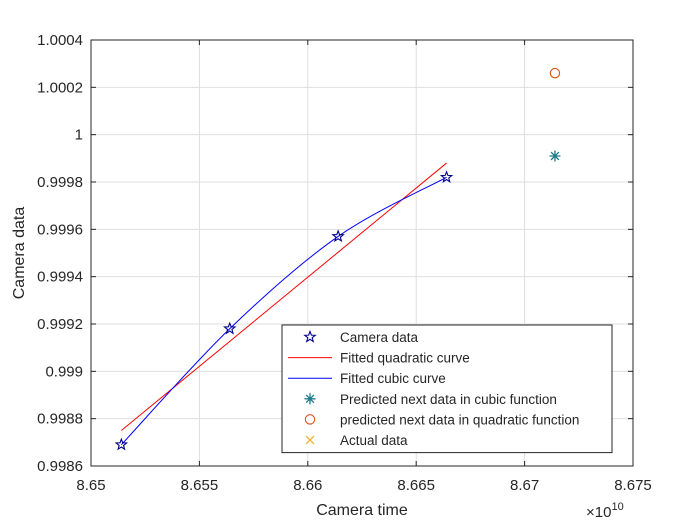 This screenshot has height=525, width=700. I want to click on y-tick-label: 0.9988, so click(60, 419).